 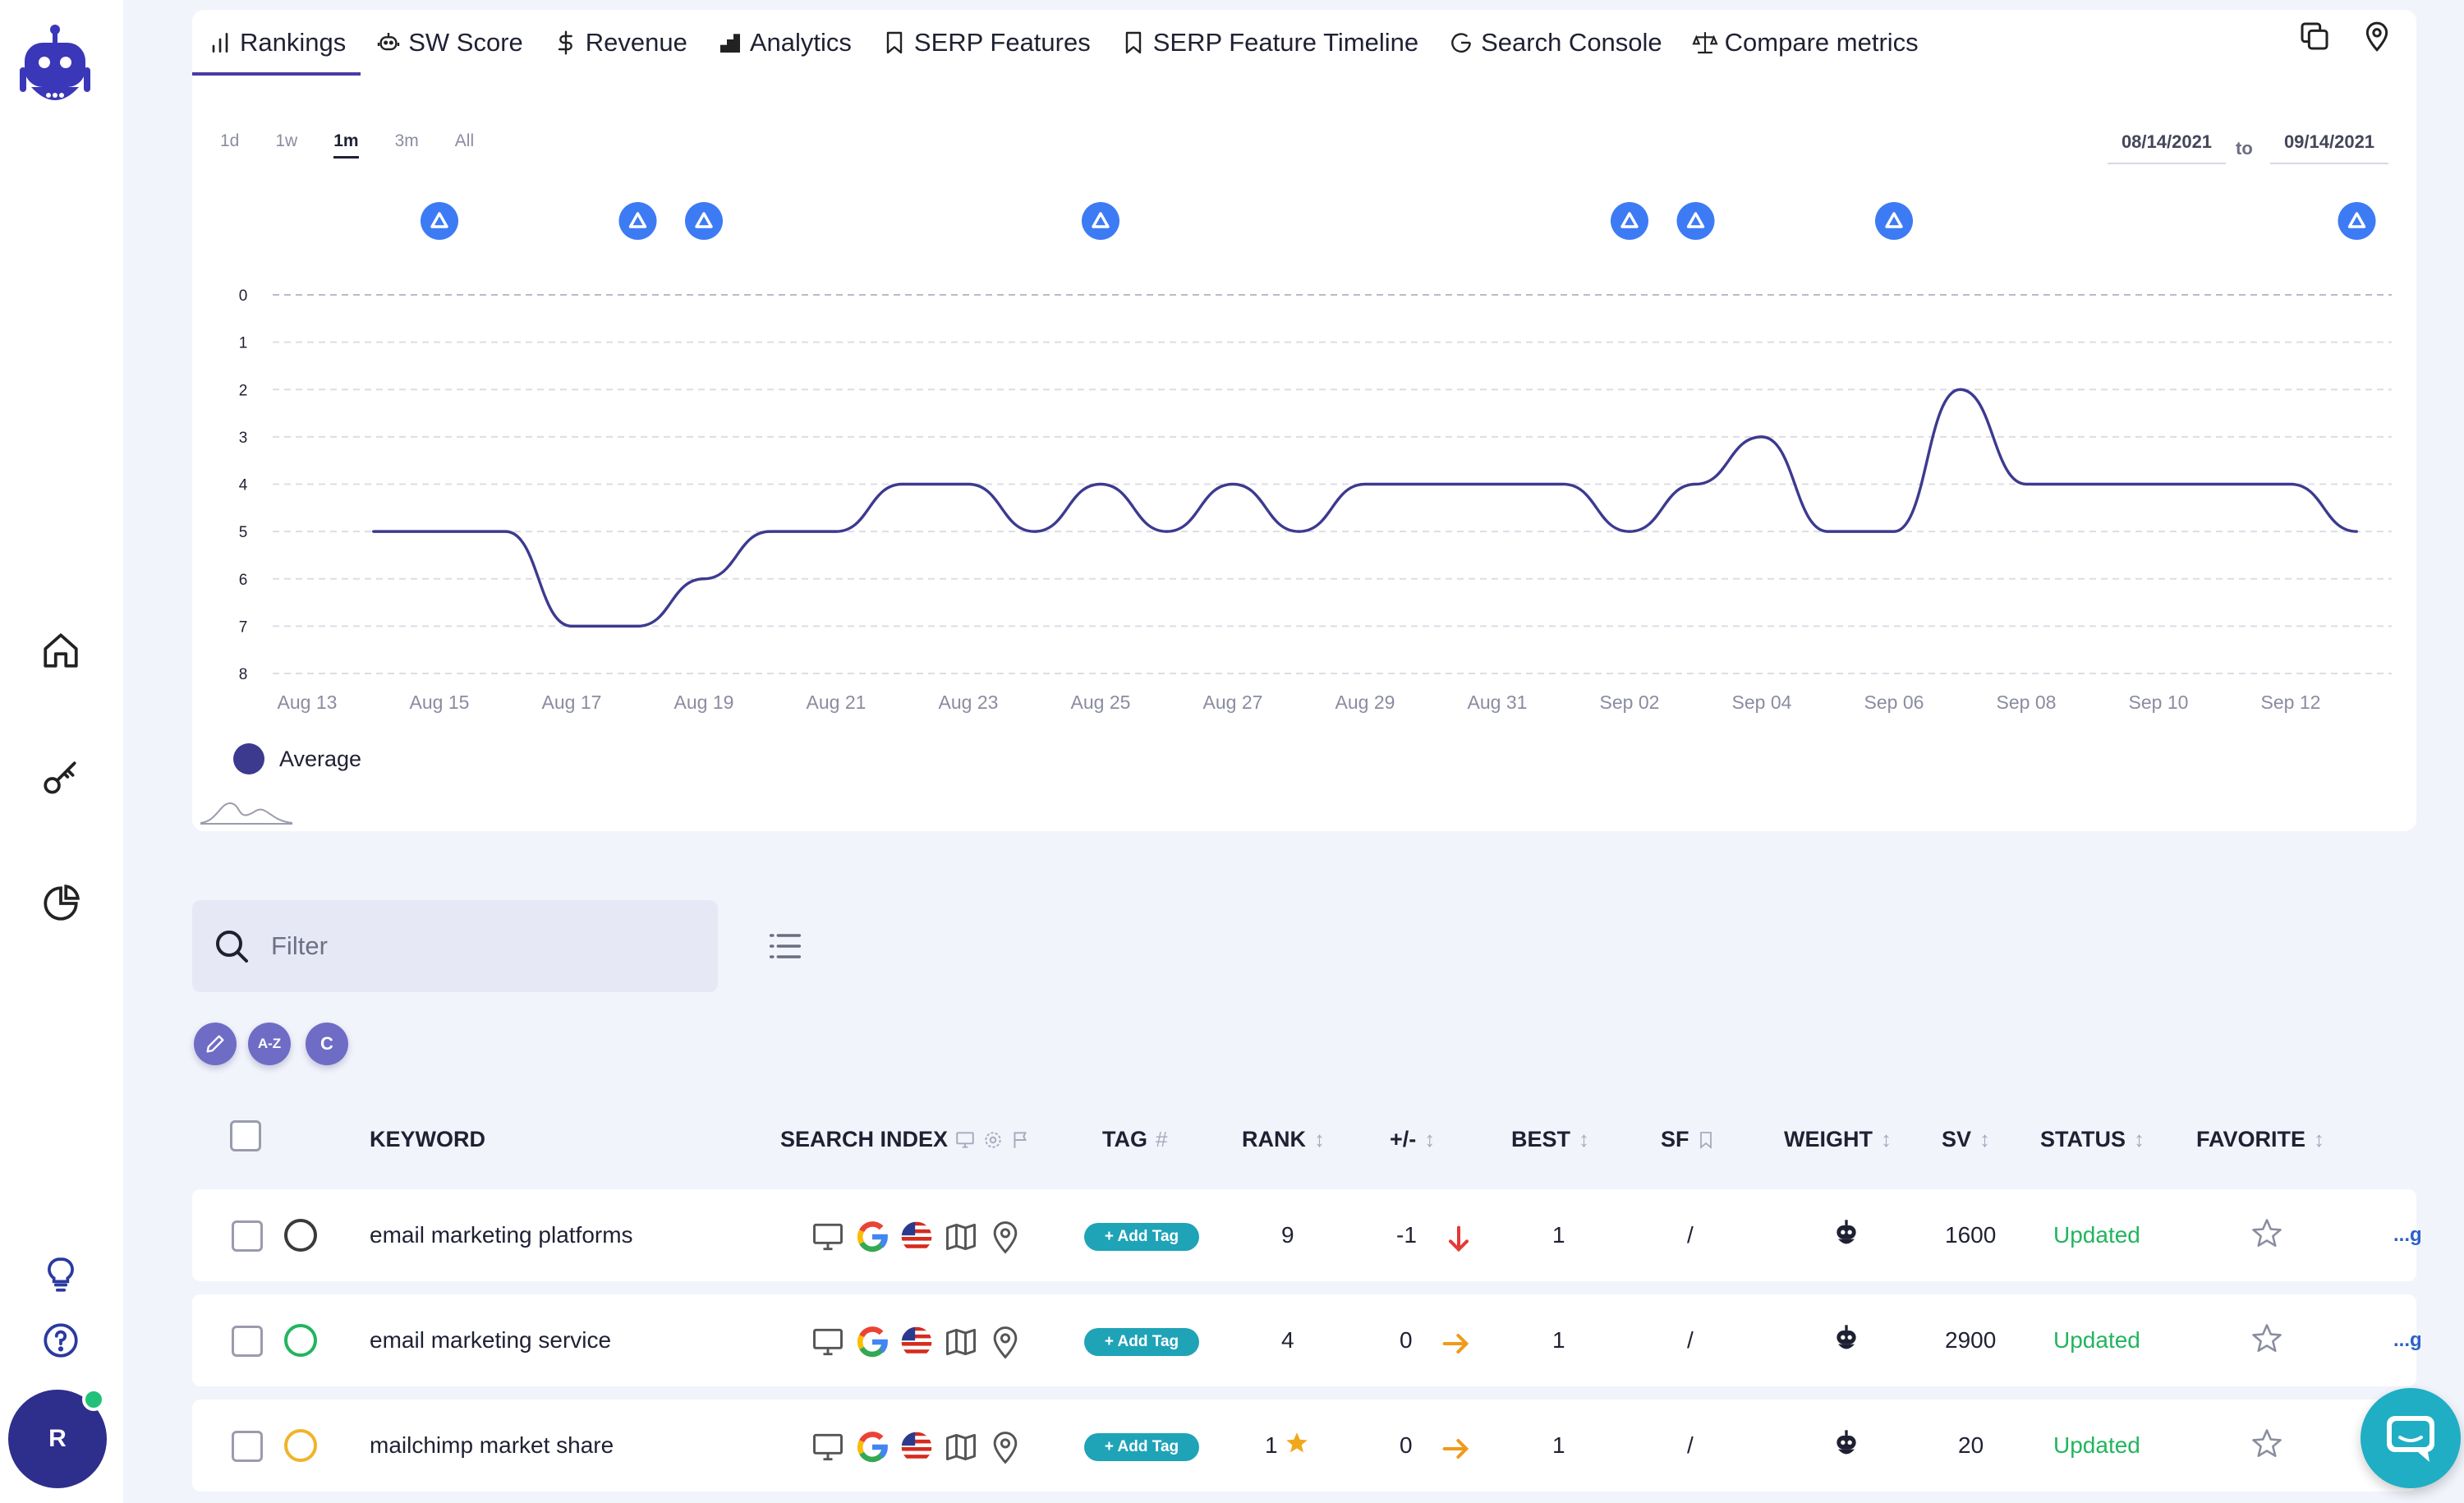 What do you see at coordinates (300, 1340) in the screenshot?
I see `rank-status-indicator` at bounding box center [300, 1340].